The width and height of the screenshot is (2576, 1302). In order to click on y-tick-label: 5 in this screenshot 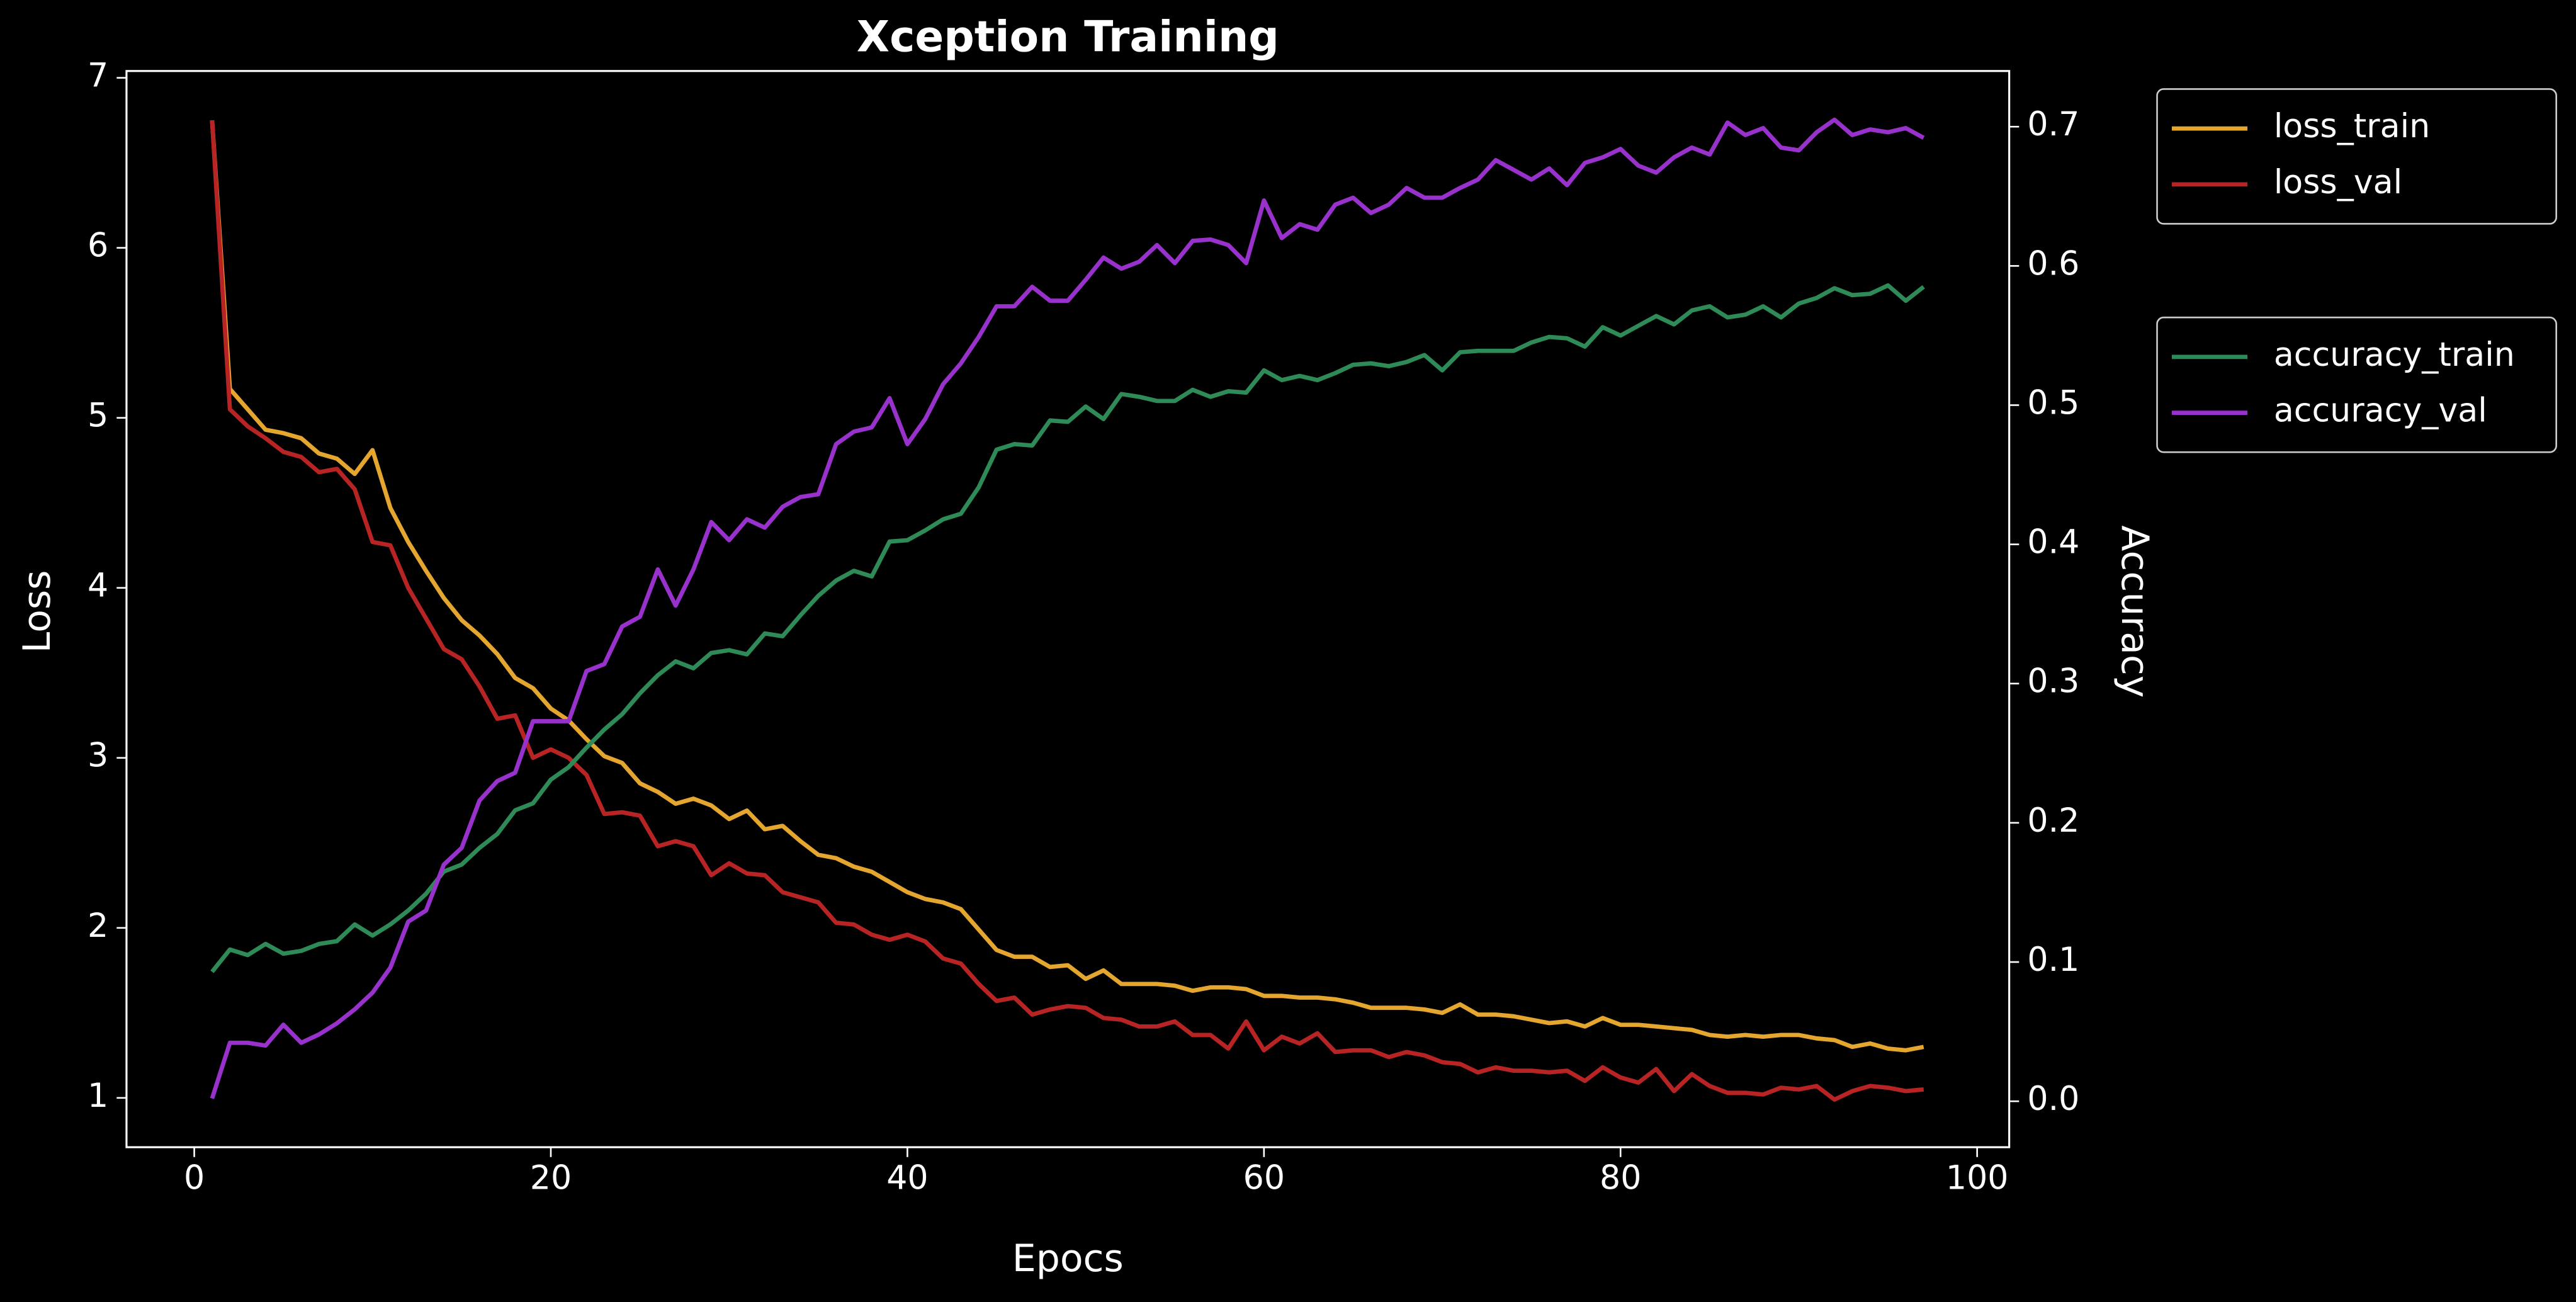, I will do `click(98, 416)`.